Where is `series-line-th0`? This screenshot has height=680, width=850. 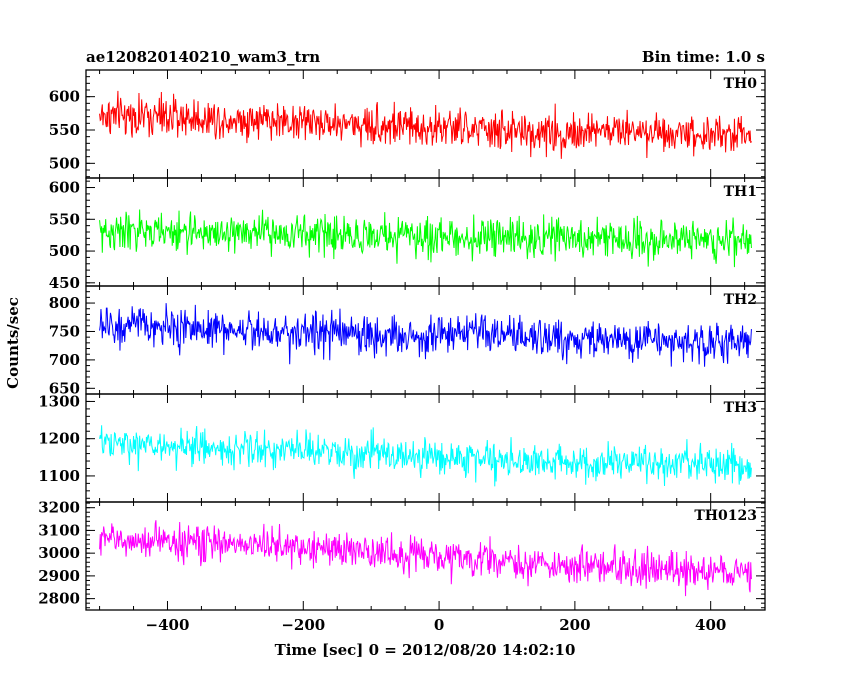 series-line-th0 is located at coordinates (425, 124).